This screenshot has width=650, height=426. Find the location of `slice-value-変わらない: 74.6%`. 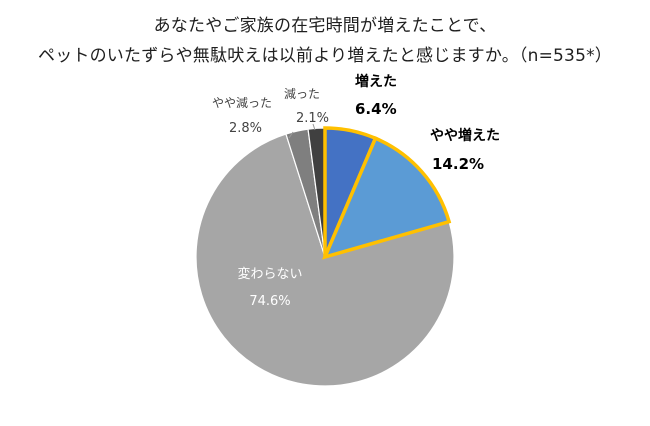

slice-value-変わらない: 74.6% is located at coordinates (269, 301).